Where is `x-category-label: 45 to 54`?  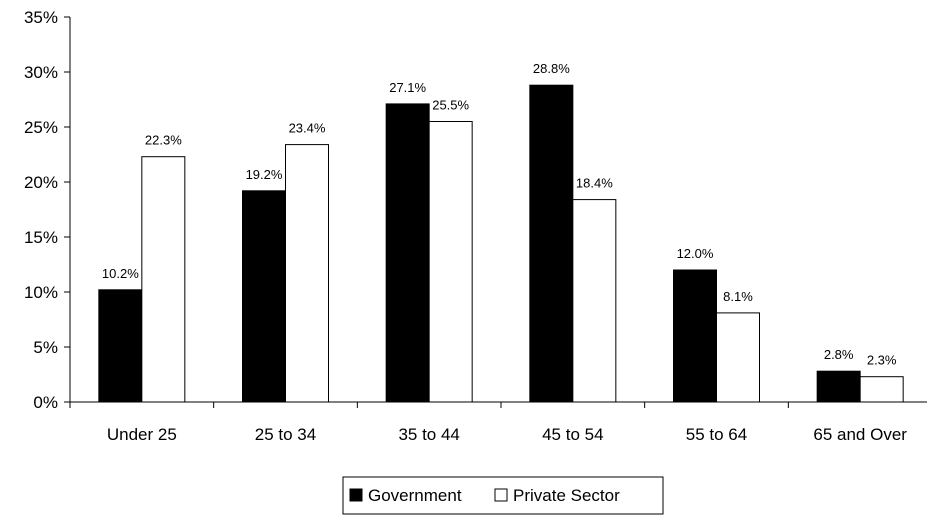
x-category-label: 45 to 54 is located at coordinates (572, 434).